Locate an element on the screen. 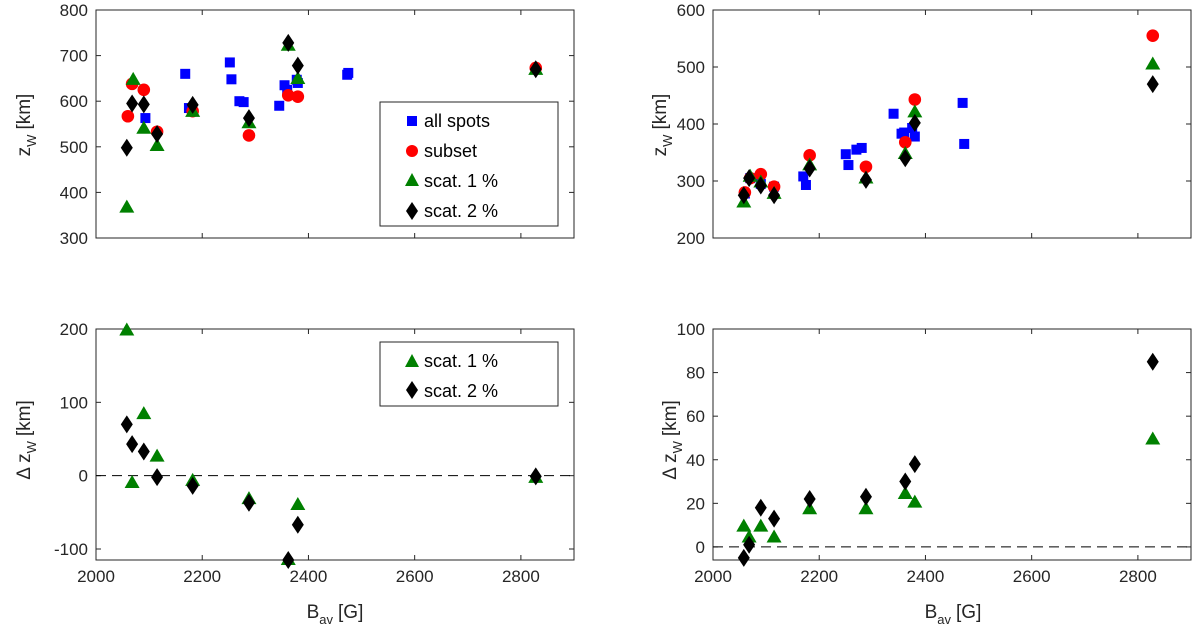  top-right-axes-frame is located at coordinates (952, 124).